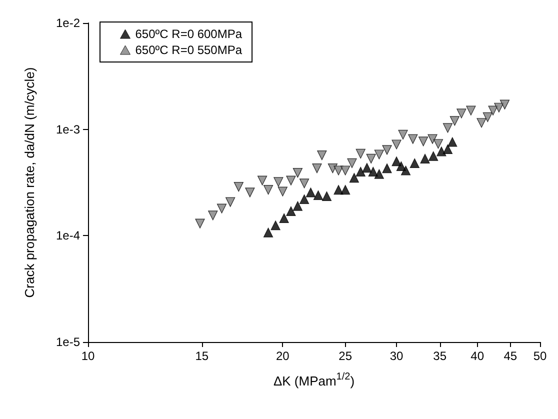 The image size is (558, 419). I want to click on x-tick-label: 10, so click(88, 356).